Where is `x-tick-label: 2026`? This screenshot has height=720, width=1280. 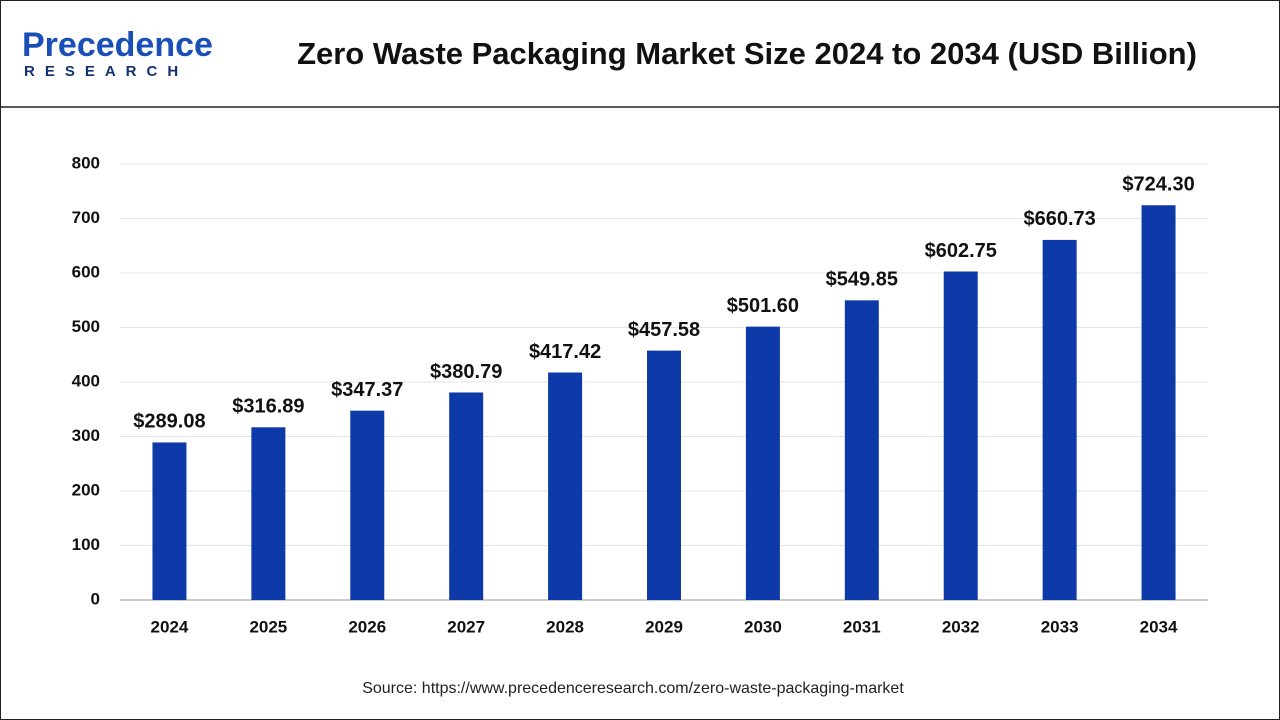 x-tick-label: 2026 is located at coordinates (367, 626).